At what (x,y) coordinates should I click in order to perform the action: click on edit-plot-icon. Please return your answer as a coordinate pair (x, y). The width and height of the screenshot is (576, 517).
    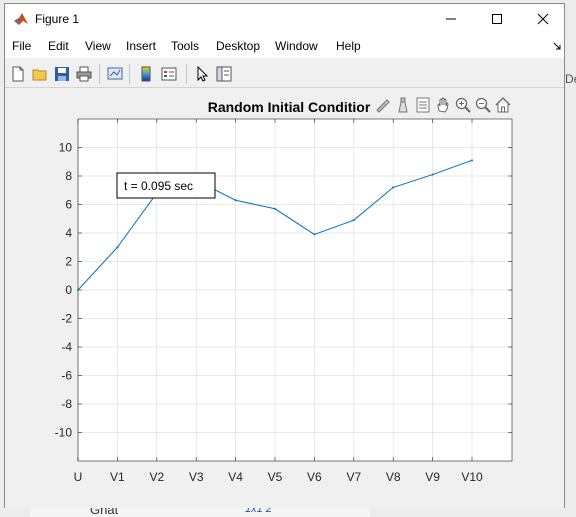
    Looking at the image, I should click on (202, 74).